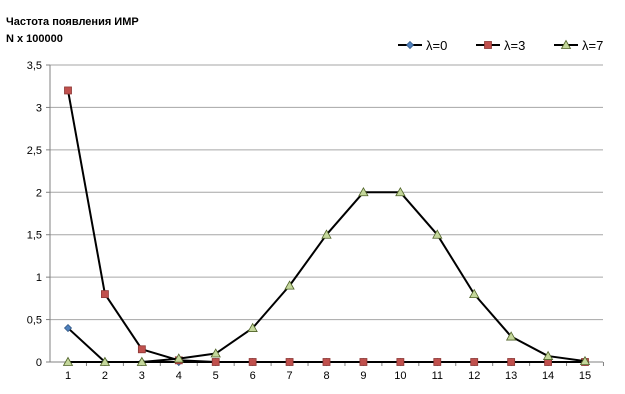 The height and width of the screenshot is (394, 625). I want to click on x-tick-label: 3, so click(142, 376).